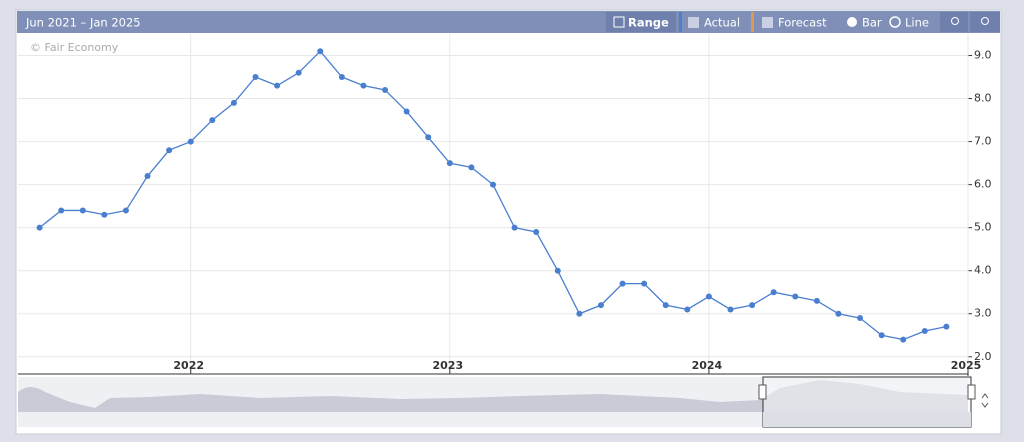 The width and height of the screenshot is (1024, 442). I want to click on x-tick-label: 2022, so click(188, 365).